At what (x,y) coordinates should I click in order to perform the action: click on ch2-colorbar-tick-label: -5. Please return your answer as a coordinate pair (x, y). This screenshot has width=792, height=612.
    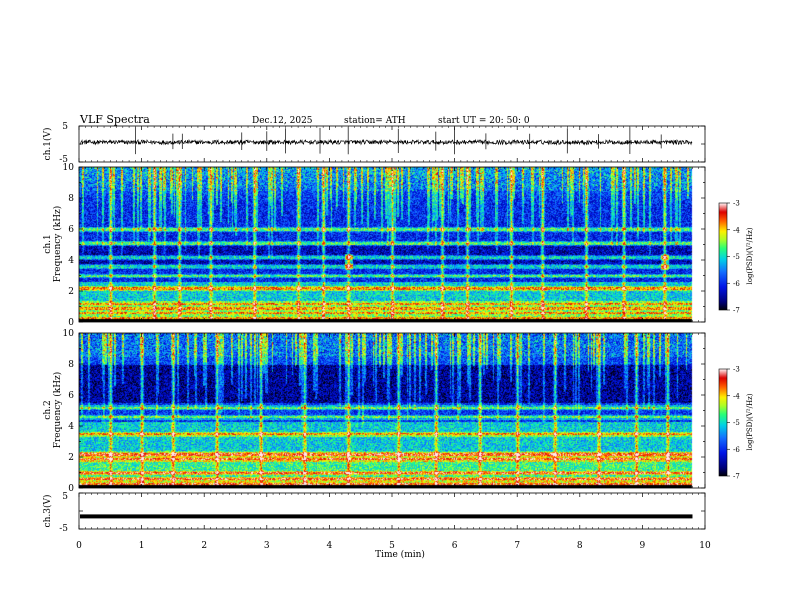
    Looking at the image, I should click on (736, 423).